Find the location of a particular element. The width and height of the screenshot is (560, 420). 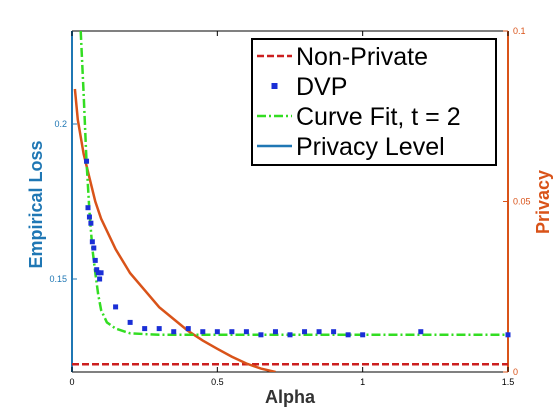

y-right-tick-label: 0.05 is located at coordinates (522, 202).